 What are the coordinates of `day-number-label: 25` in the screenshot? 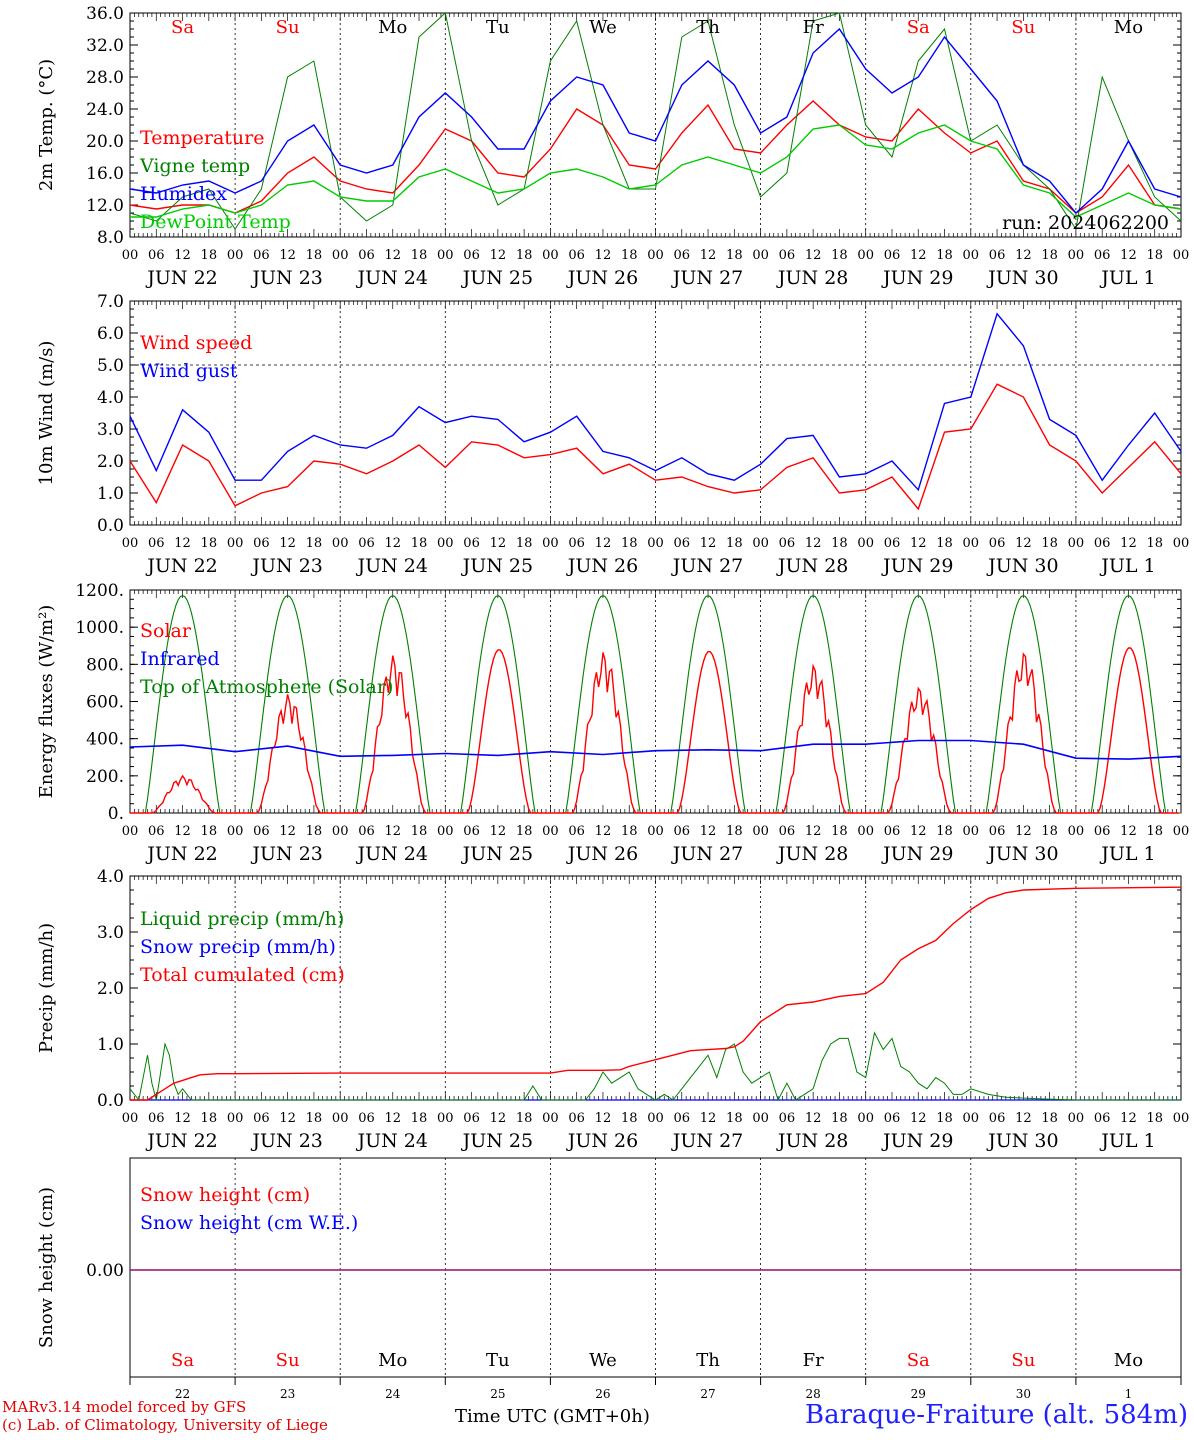 It's located at (497, 1394).